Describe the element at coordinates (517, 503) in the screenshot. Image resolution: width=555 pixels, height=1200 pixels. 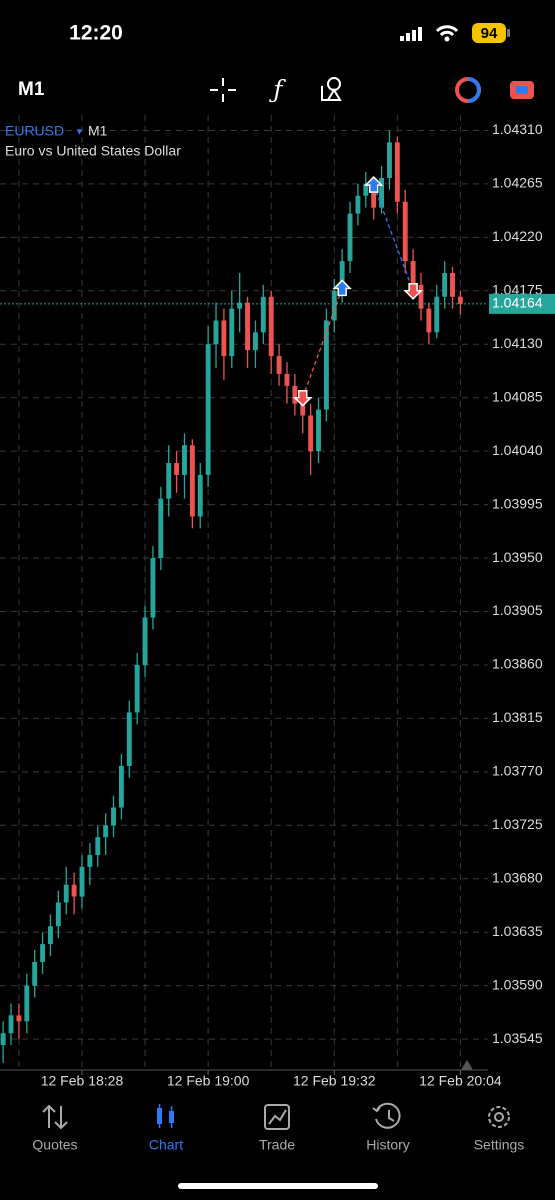
I see `y-tick-label: 1.03995` at that location.